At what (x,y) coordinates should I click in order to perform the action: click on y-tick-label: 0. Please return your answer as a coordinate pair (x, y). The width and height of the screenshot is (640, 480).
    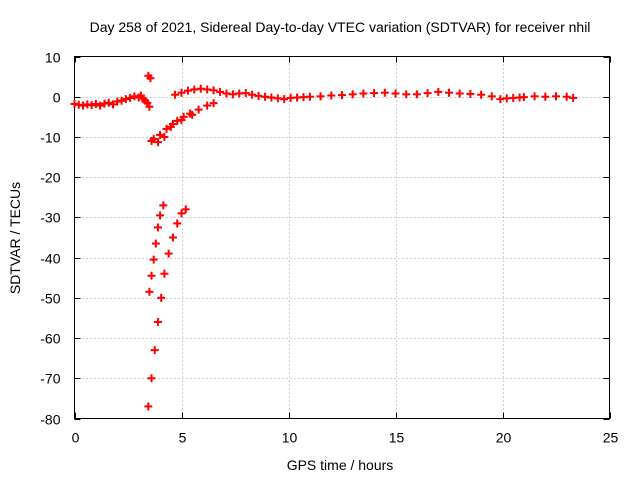
    Looking at the image, I should click on (57, 98).